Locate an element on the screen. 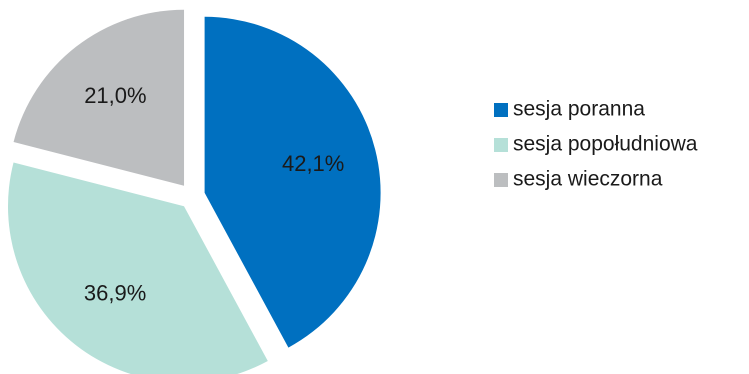 This screenshot has width=749, height=374. legend-label-1: sesja poranna is located at coordinates (579, 109).